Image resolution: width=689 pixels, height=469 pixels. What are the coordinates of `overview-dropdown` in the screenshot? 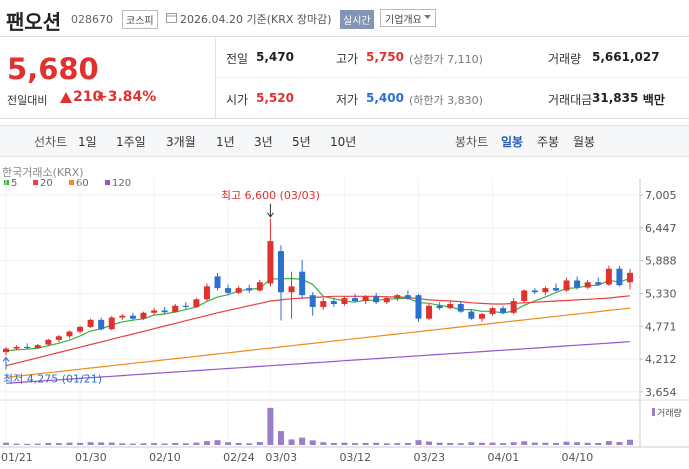 It's located at (408, 18).